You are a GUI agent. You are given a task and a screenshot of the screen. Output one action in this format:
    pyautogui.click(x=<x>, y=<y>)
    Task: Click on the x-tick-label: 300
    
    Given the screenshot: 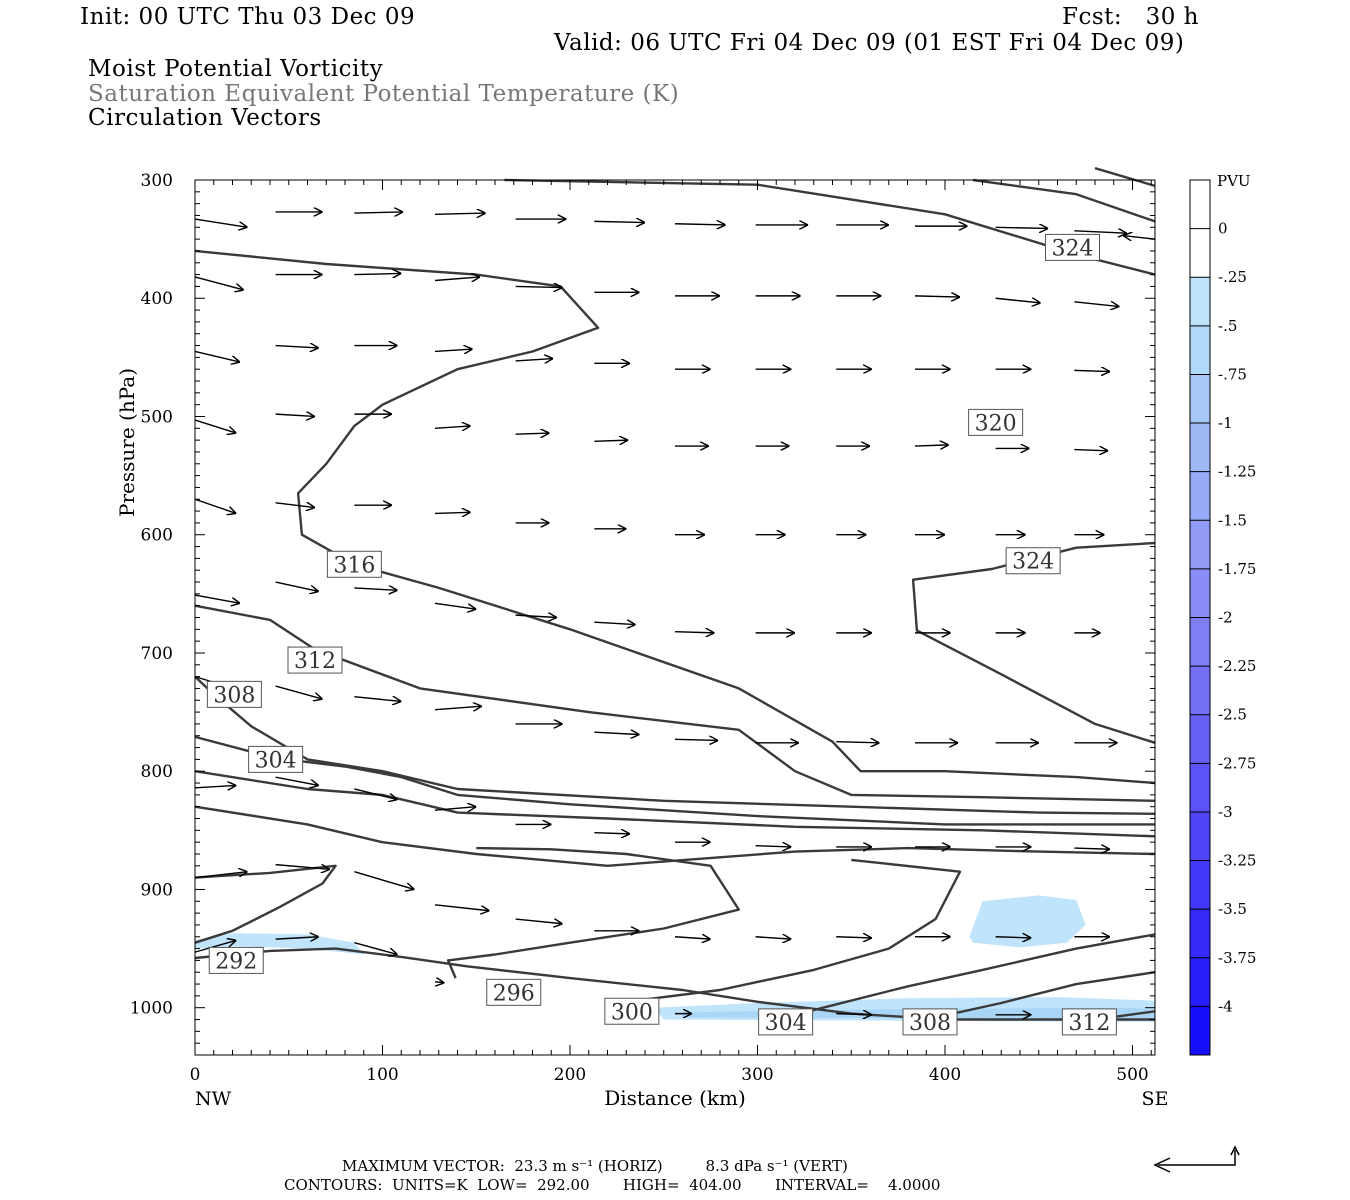 What is the action you would take?
    pyautogui.click(x=757, y=1075)
    